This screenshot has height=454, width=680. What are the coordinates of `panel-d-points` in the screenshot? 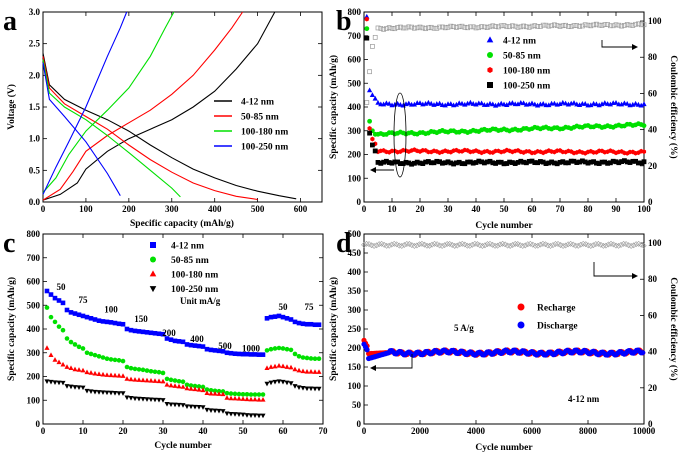 It's located at (504, 301).